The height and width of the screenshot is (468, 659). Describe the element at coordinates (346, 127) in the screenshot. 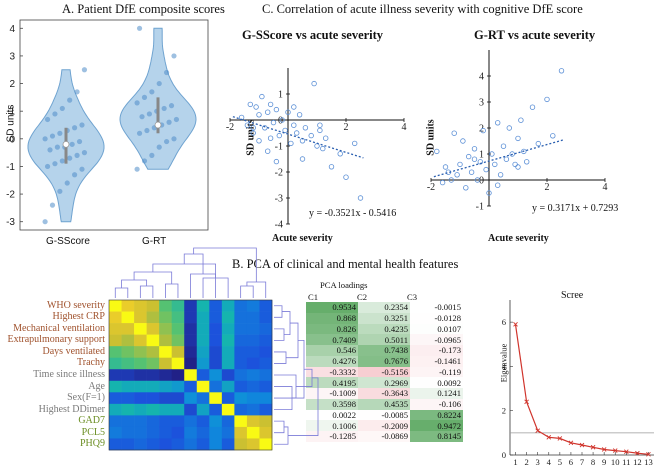

I see `scatter1-xtick-label: 2` at that location.